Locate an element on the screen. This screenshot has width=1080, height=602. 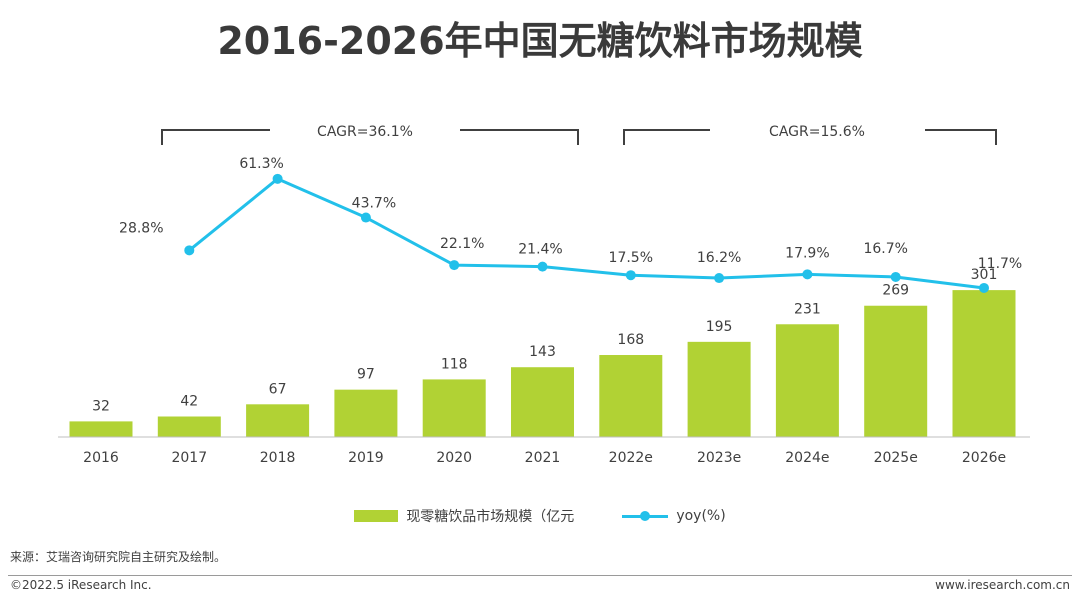
legend: 现零糖饮品市场规模（亿元 yoy(%) is located at coordinates (540, 516).